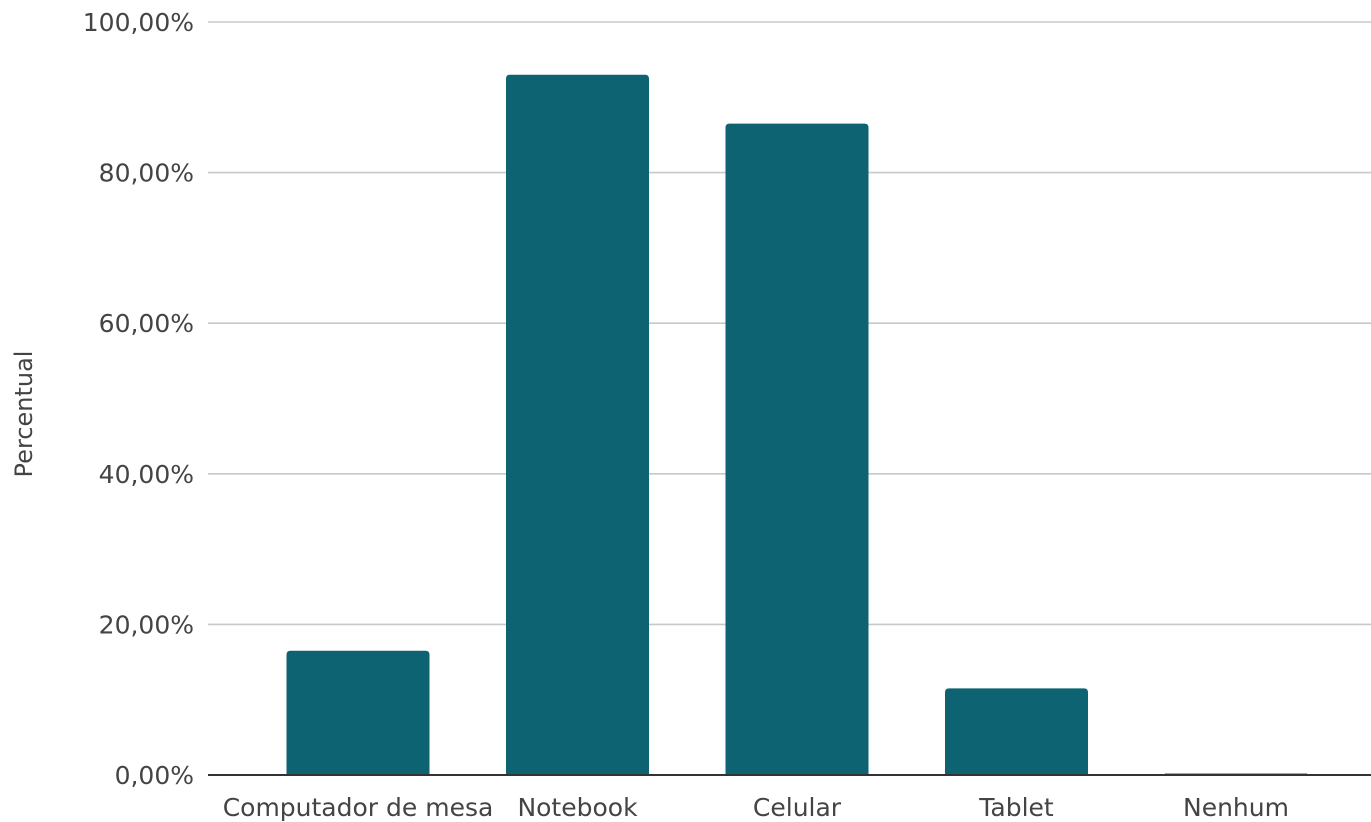 The height and width of the screenshot is (822, 1371). I want to click on y-tick-label: 0,00%, so click(154, 775).